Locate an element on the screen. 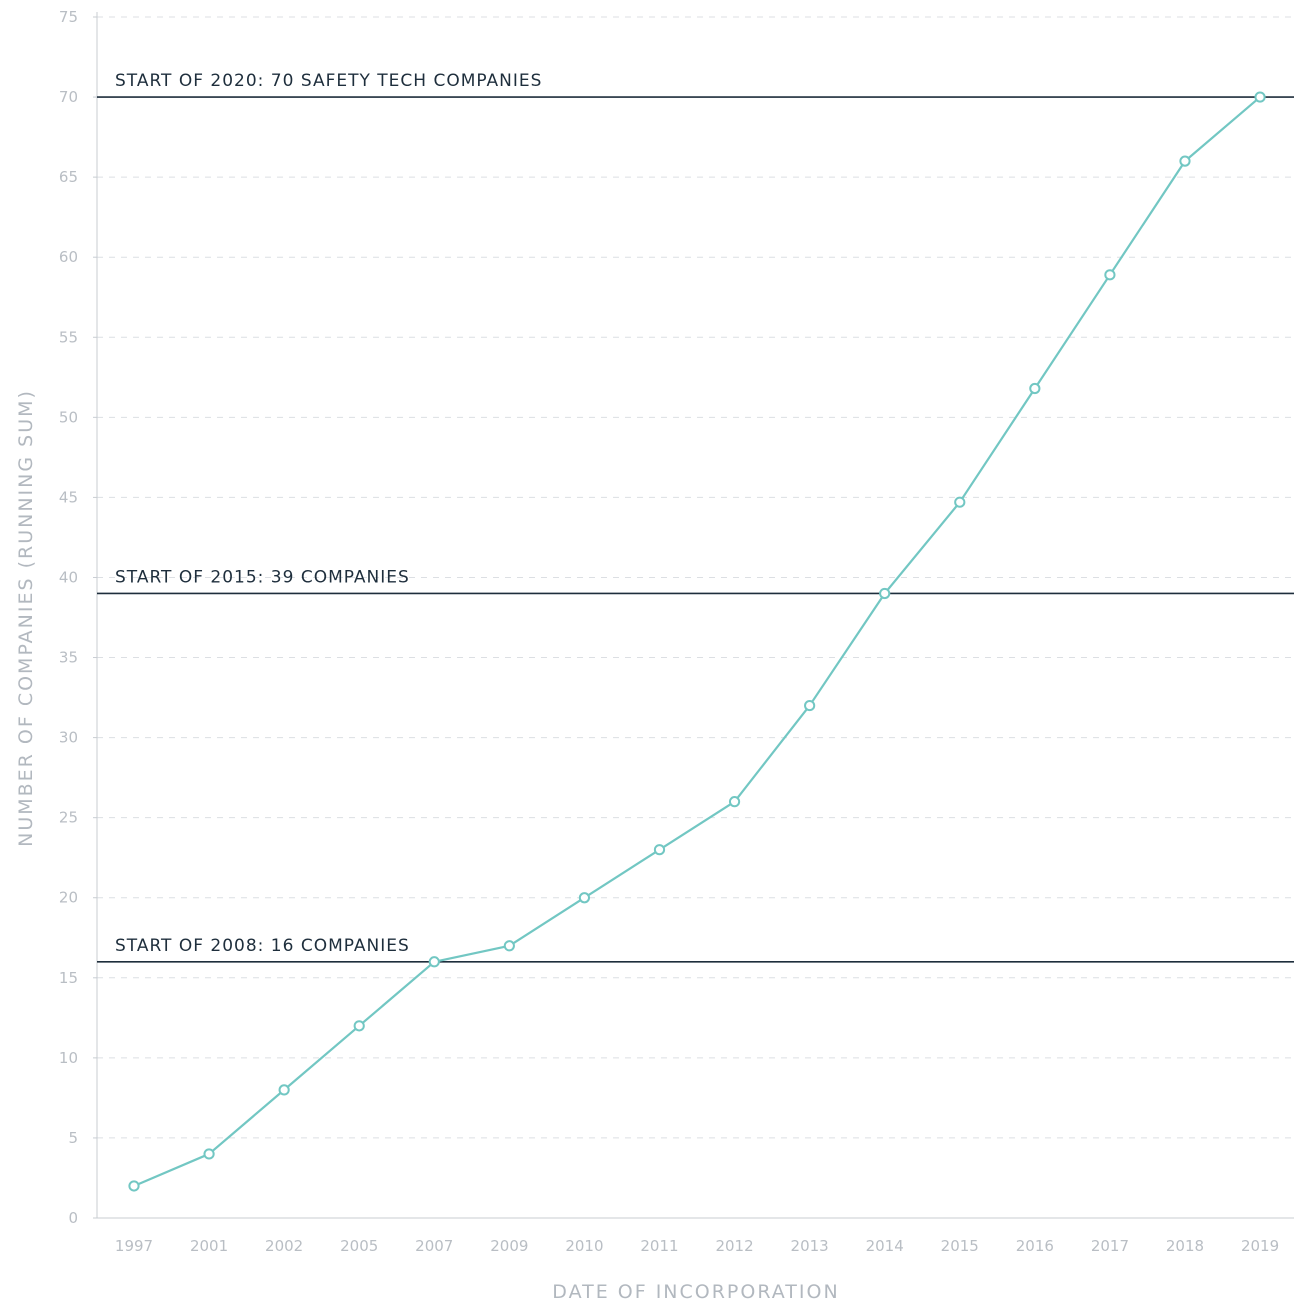 Image resolution: width=1294 pixels, height=1304 pixels. x-tick-label: 2005 is located at coordinates (359, 1246).